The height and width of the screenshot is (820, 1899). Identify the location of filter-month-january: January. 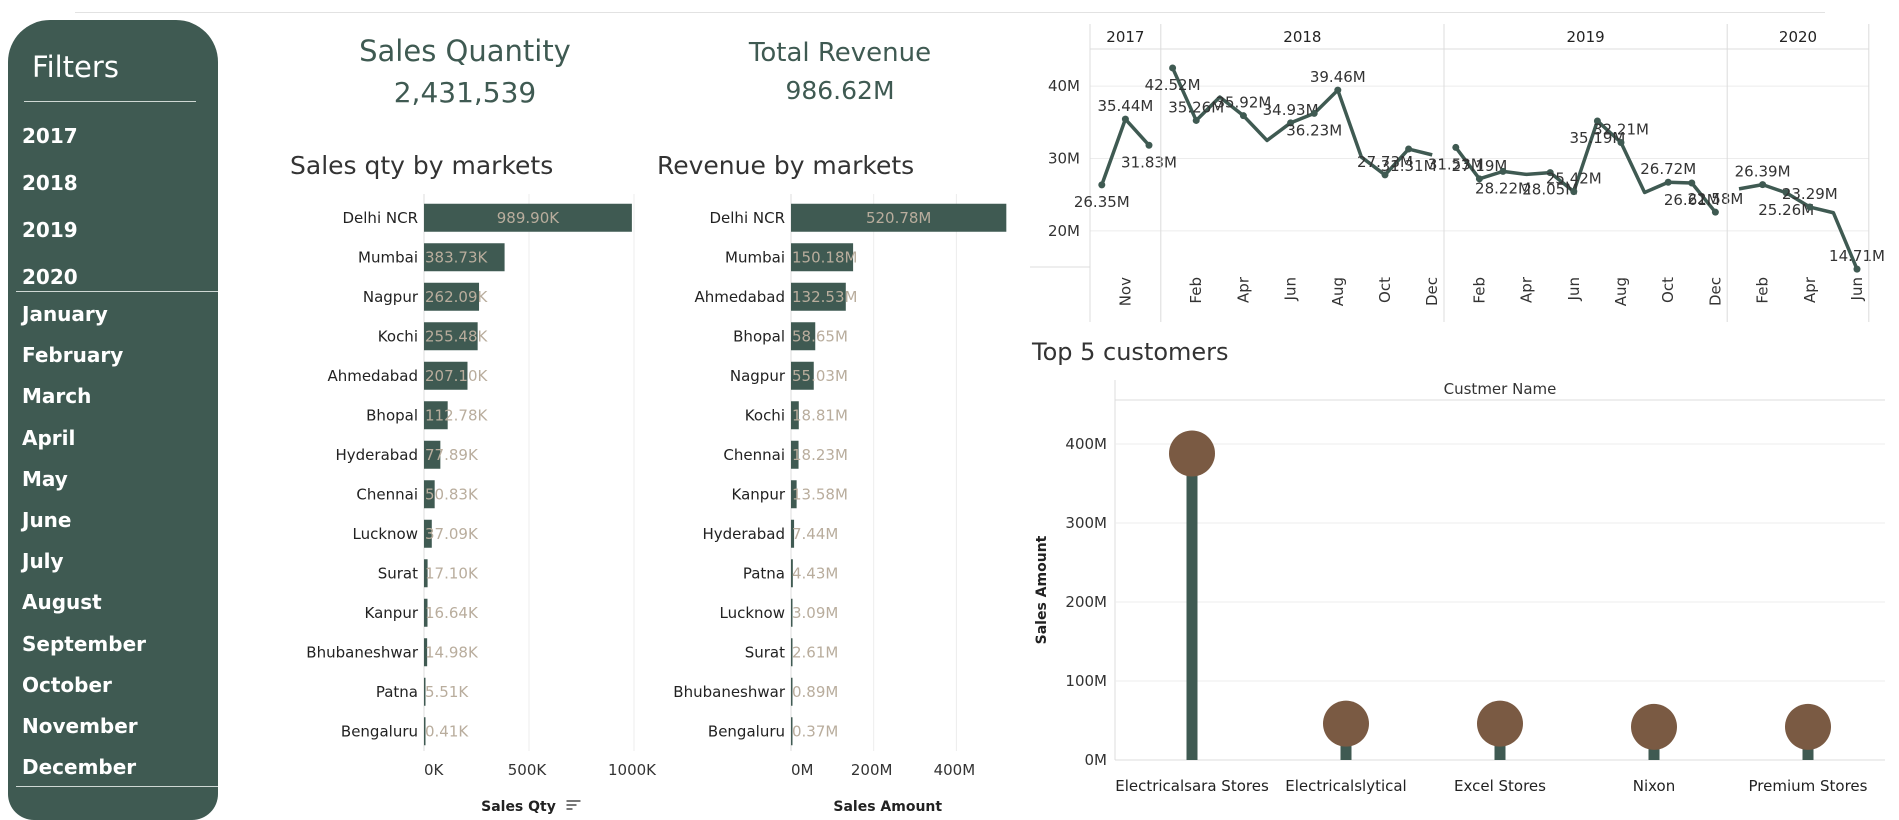
(65, 314).